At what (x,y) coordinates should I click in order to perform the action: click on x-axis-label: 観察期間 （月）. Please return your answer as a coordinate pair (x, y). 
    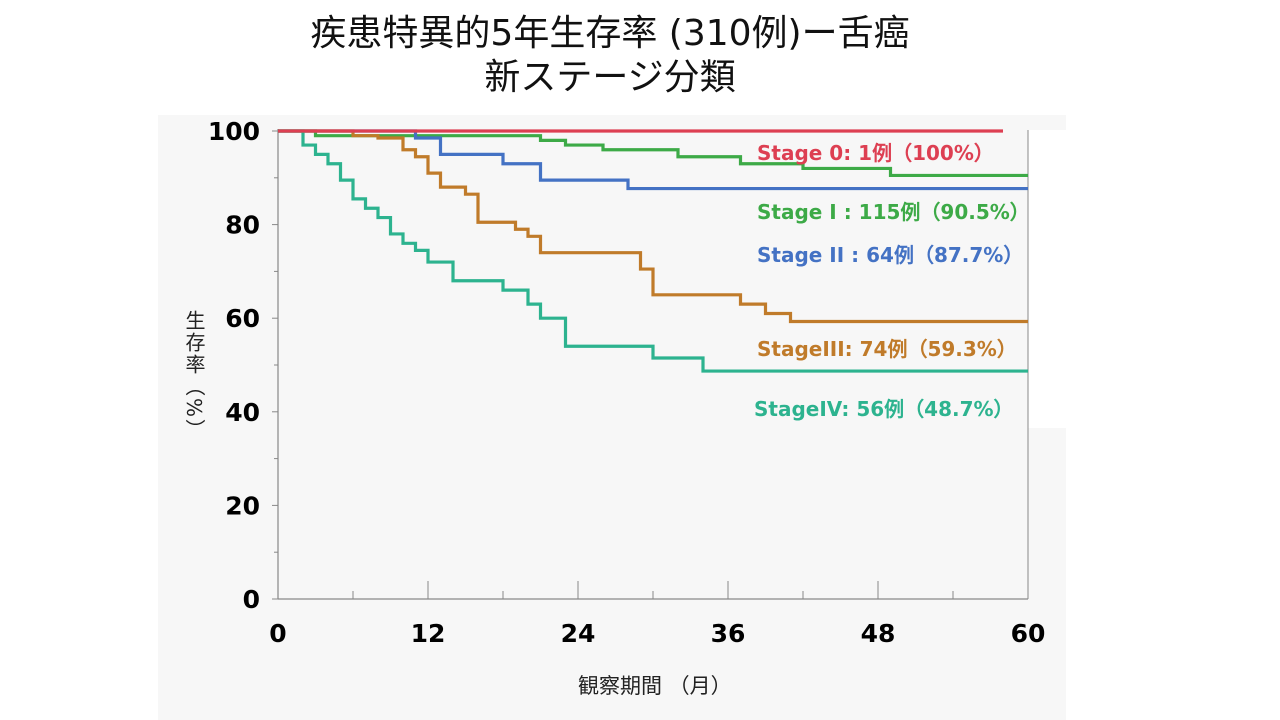
    Looking at the image, I should click on (655, 686).